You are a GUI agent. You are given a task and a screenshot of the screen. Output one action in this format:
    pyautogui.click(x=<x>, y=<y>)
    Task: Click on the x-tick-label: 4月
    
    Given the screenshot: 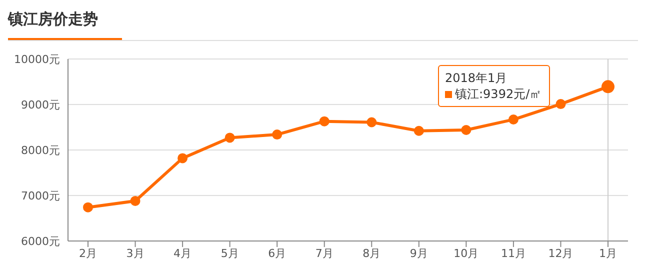 What is the action you would take?
    pyautogui.click(x=183, y=253)
    